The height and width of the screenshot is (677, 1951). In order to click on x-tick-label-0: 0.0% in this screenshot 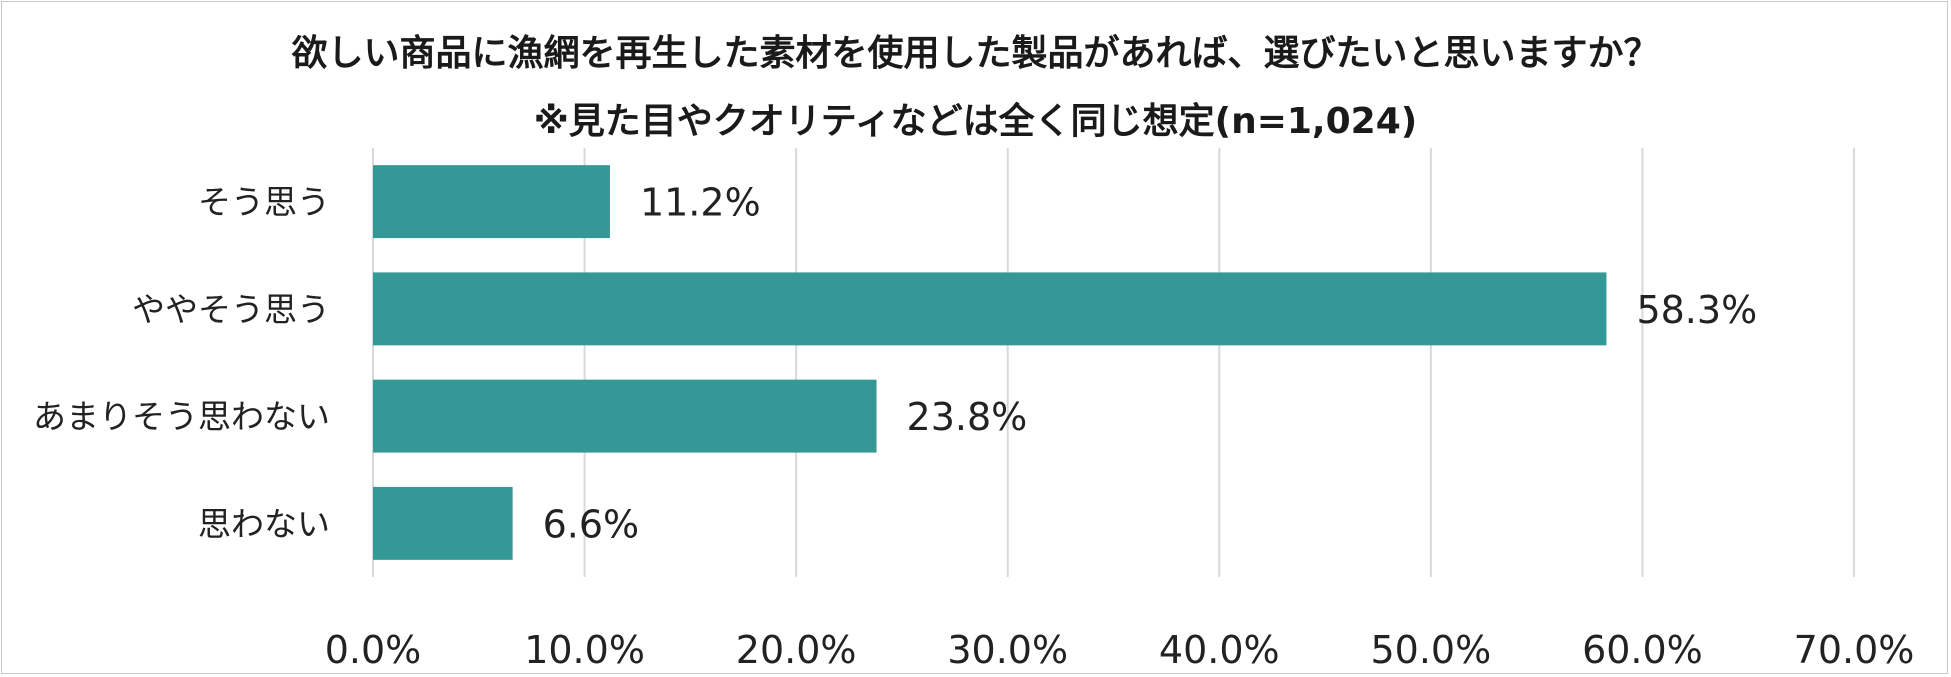, I will do `click(373, 650)`.